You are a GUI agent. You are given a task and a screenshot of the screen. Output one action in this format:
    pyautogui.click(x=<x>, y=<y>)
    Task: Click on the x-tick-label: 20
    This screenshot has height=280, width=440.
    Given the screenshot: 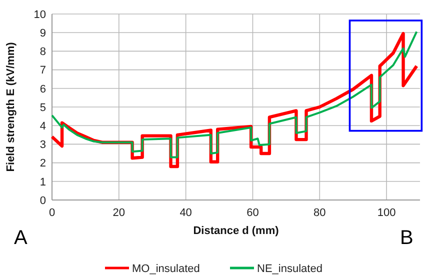 What is the action you would take?
    pyautogui.click(x=119, y=213)
    